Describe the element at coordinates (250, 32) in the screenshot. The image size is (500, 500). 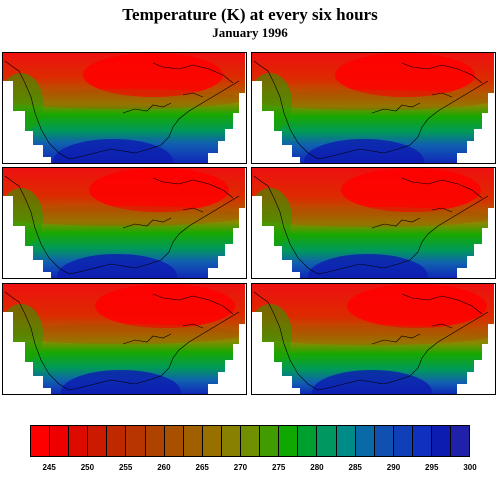
I see `chart-subtitle: January 1996` at that location.